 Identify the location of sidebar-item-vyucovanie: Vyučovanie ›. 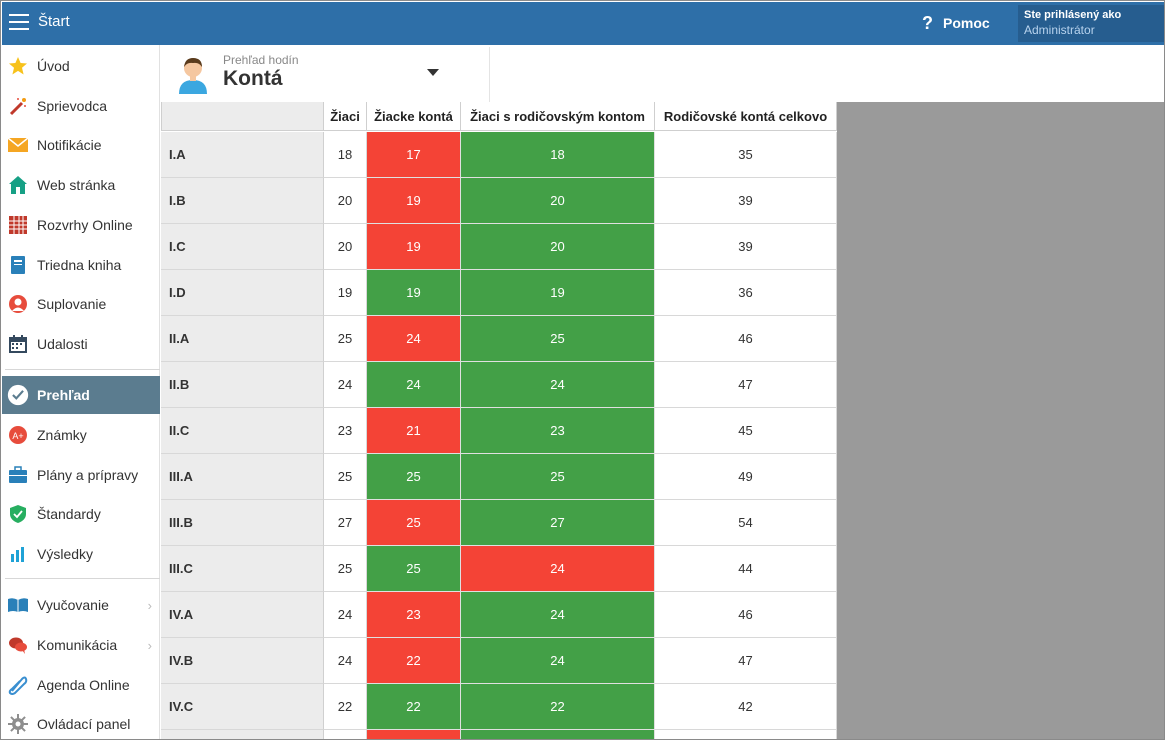
(81, 605).